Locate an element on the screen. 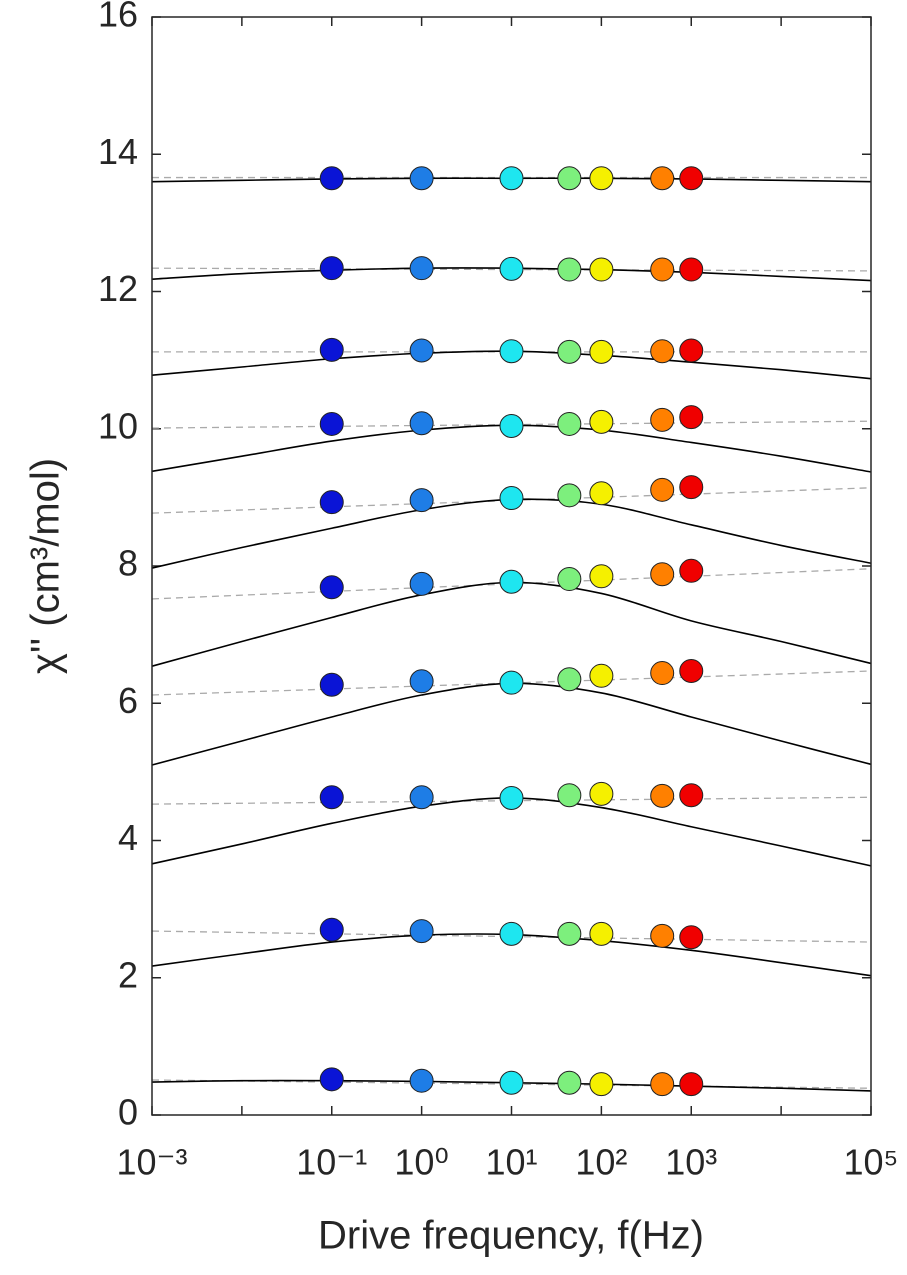 The width and height of the screenshot is (907, 1275). y-tick-label: 10 is located at coordinates (118, 425).